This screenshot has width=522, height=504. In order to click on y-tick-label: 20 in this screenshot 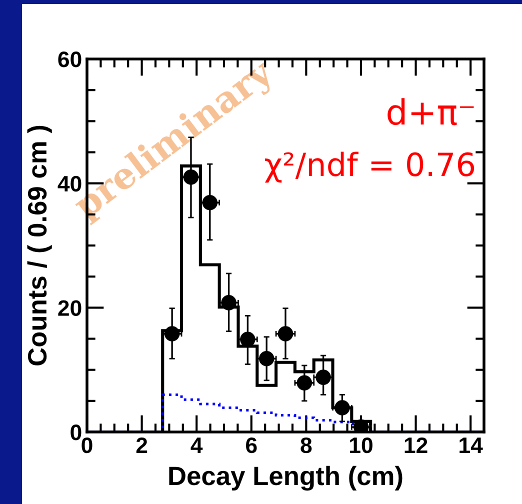, I will do `click(70, 308)`.